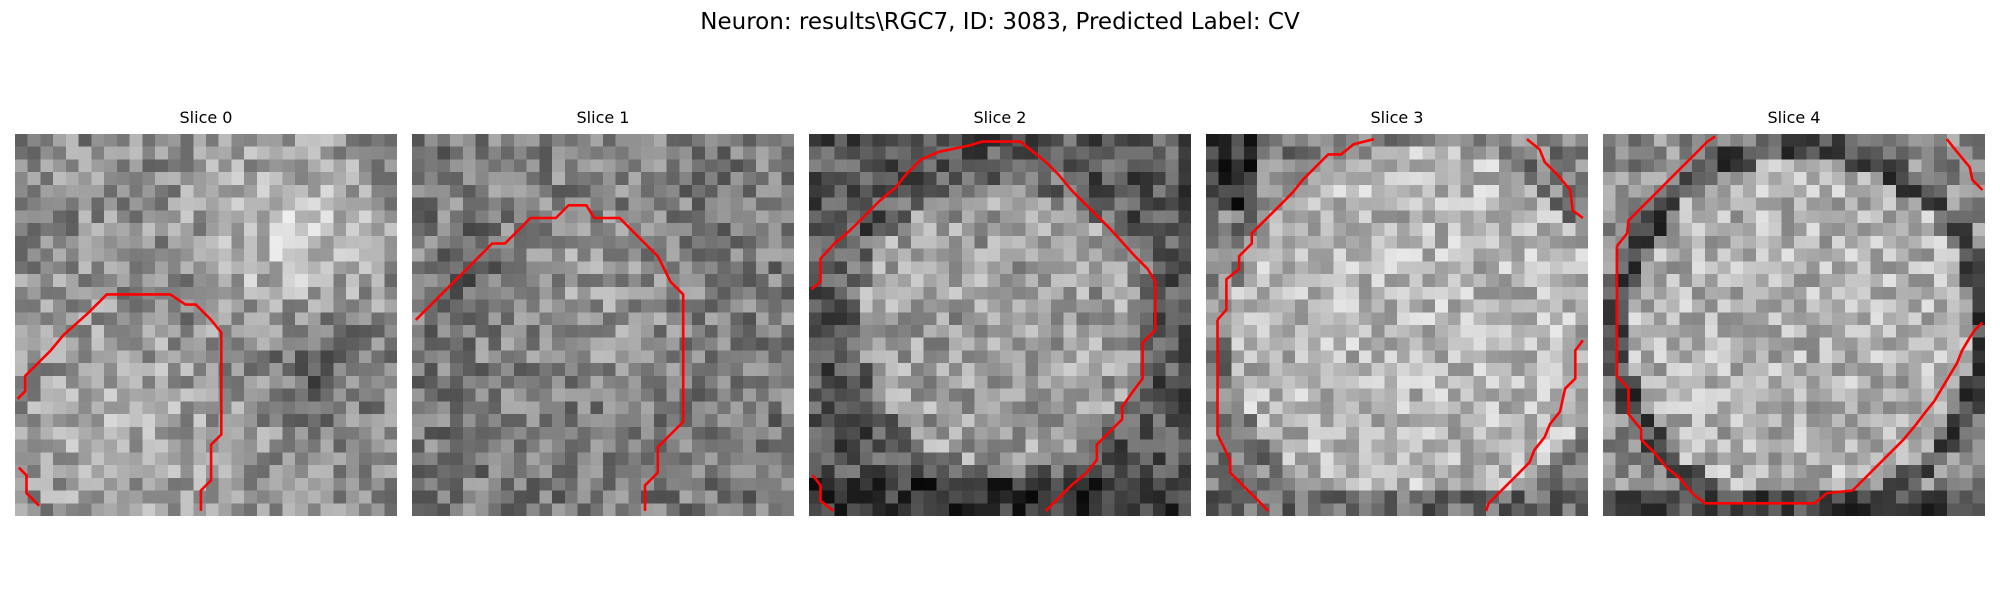 This screenshot has width=2000, height=600. Describe the element at coordinates (1794, 117) in the screenshot. I see `slice-title: Slice 4` at that location.